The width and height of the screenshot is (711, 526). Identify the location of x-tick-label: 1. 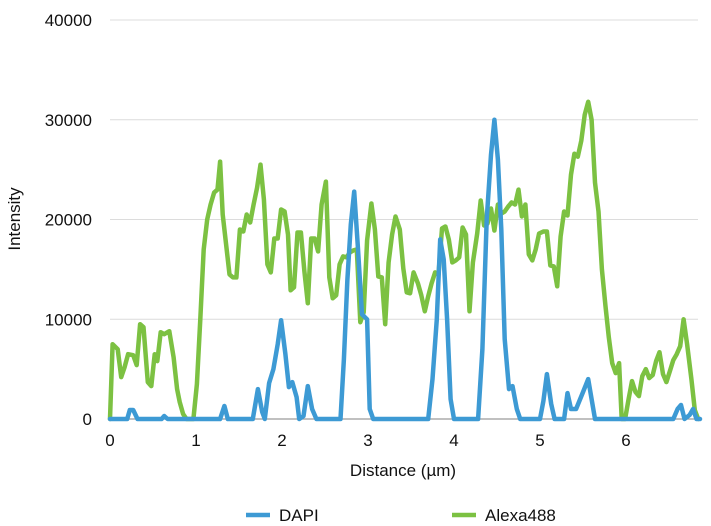
(195, 440).